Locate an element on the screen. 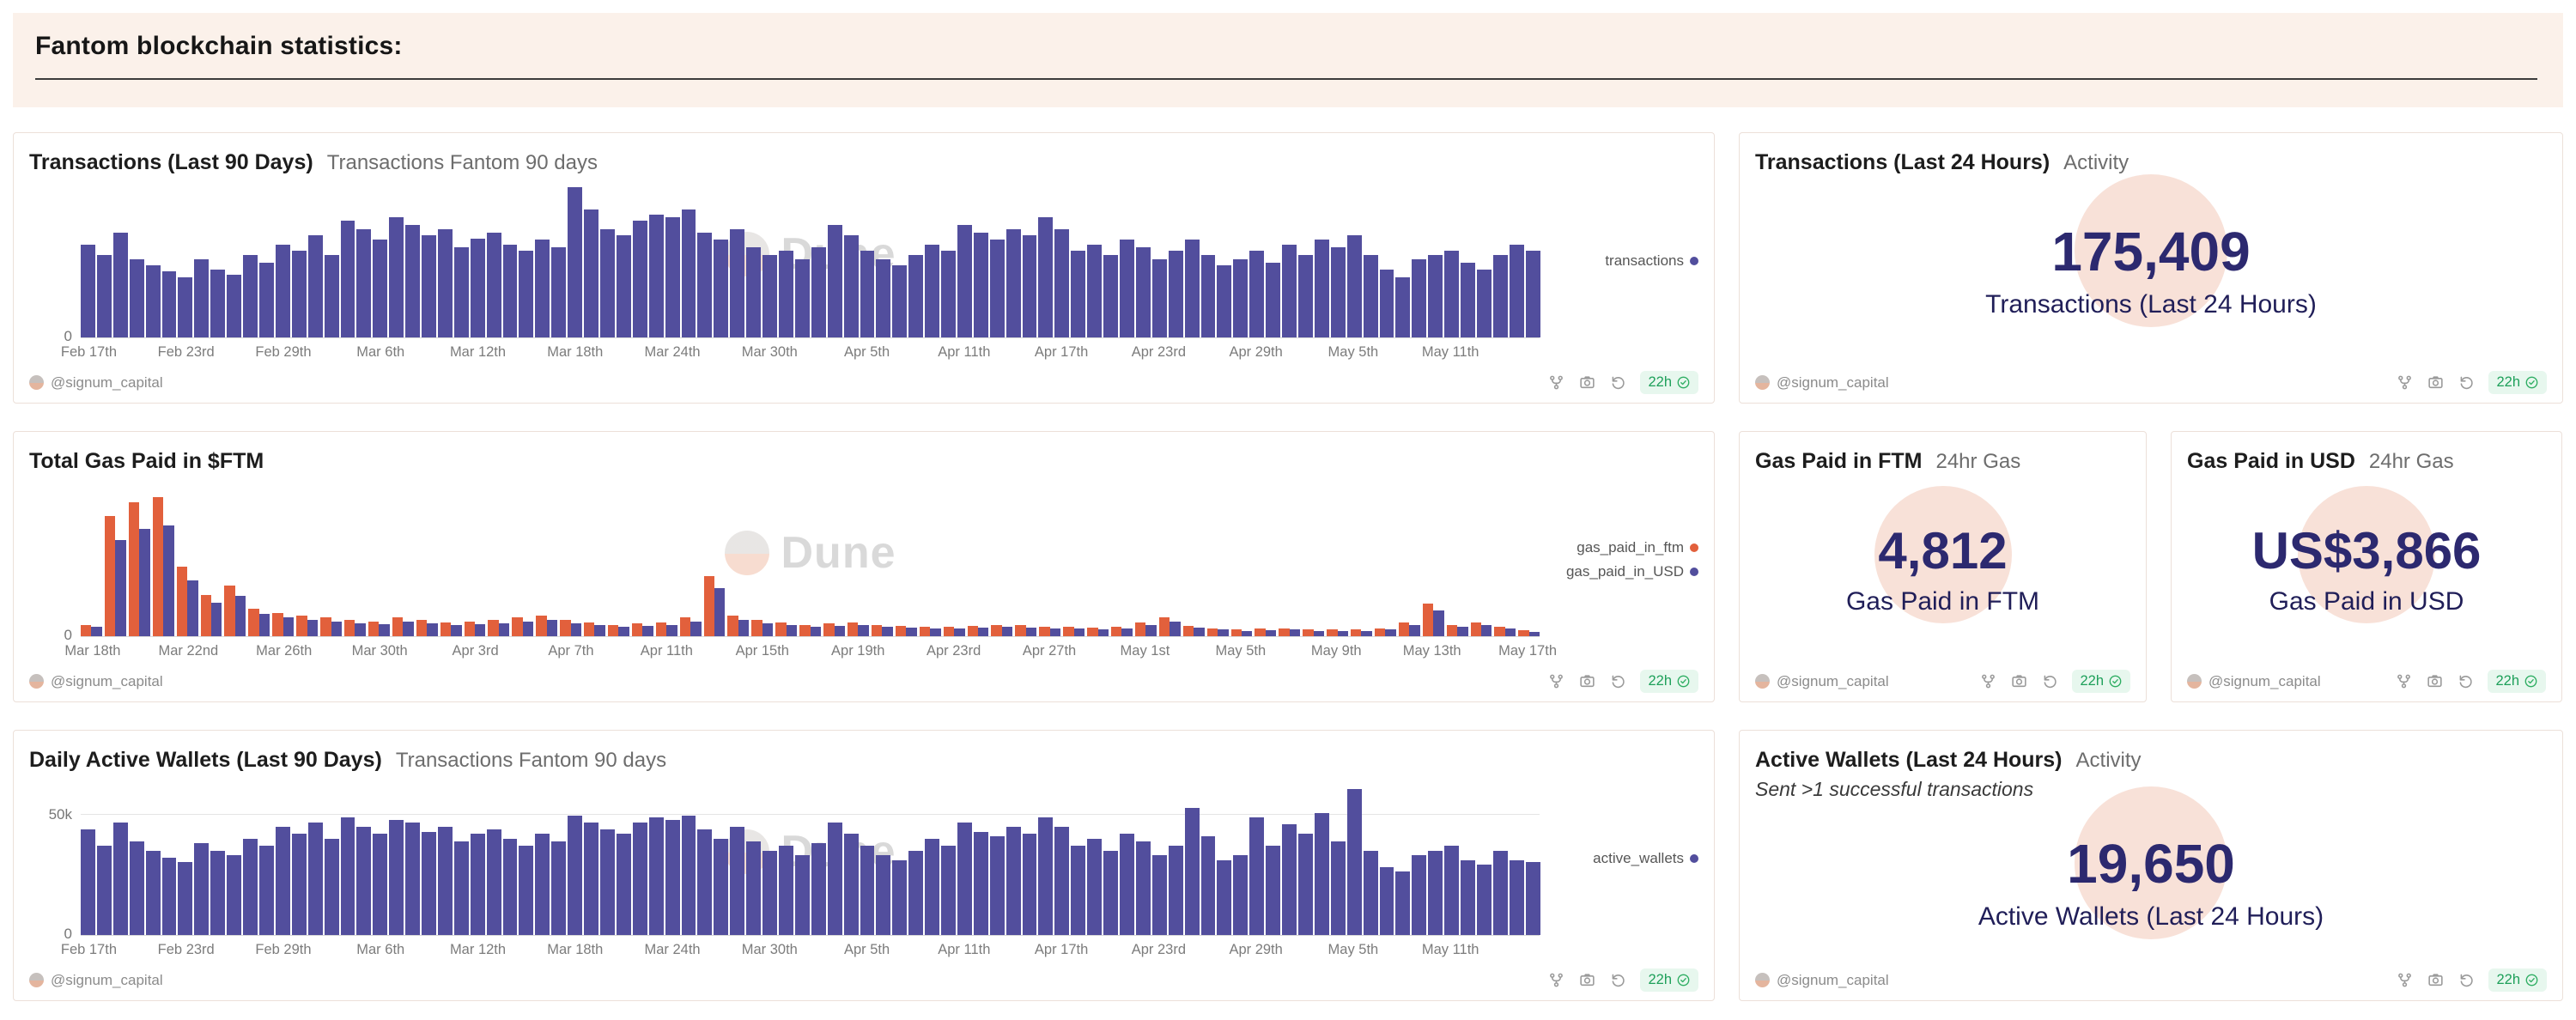 Image resolution: width=2576 pixels, height=1020 pixels. legend-item-active_wallets: active_wallets is located at coordinates (1645, 858).